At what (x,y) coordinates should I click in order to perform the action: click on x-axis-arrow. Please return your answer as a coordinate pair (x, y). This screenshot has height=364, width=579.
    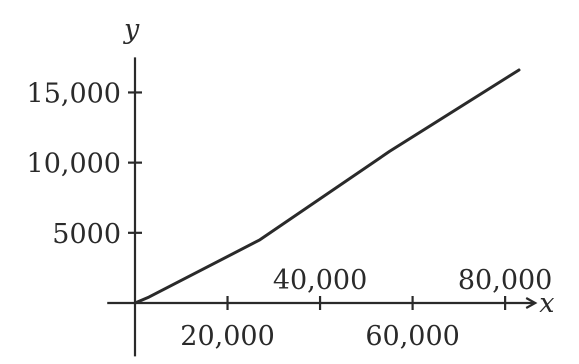
    Looking at the image, I should click on (531, 303).